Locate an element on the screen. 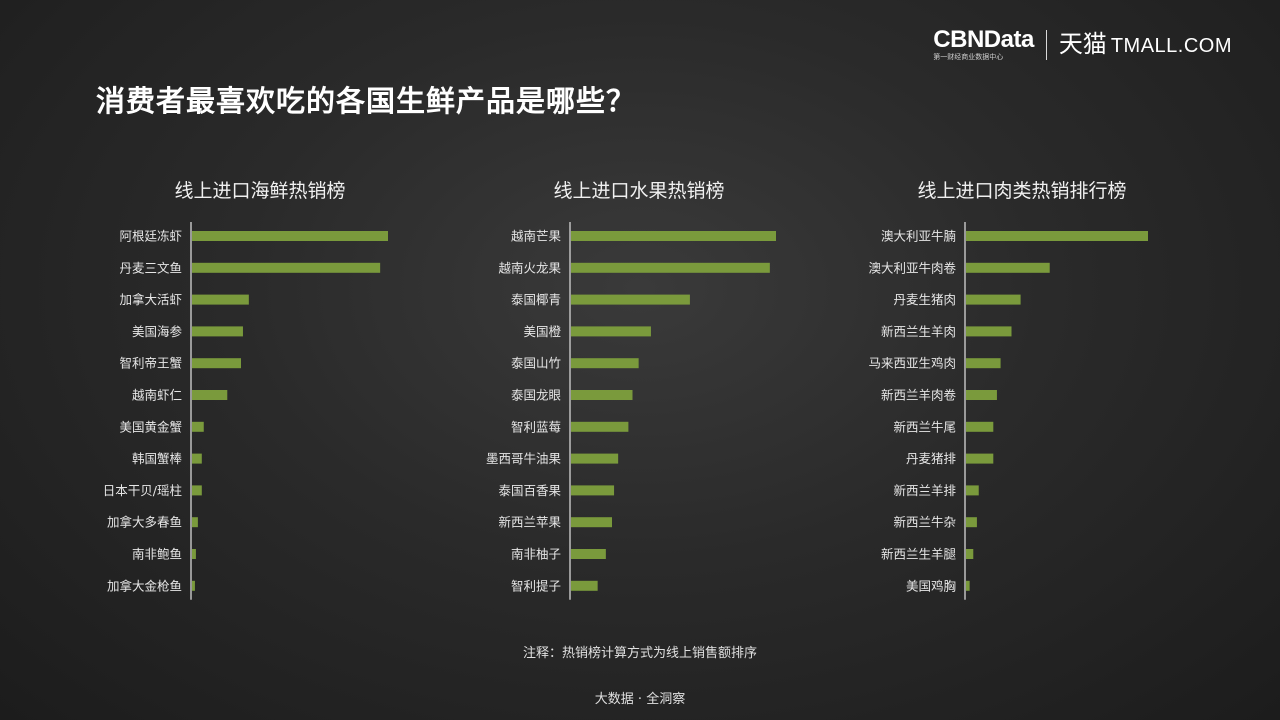  tmall-logo-cn: 天猫 is located at coordinates (1082, 44).